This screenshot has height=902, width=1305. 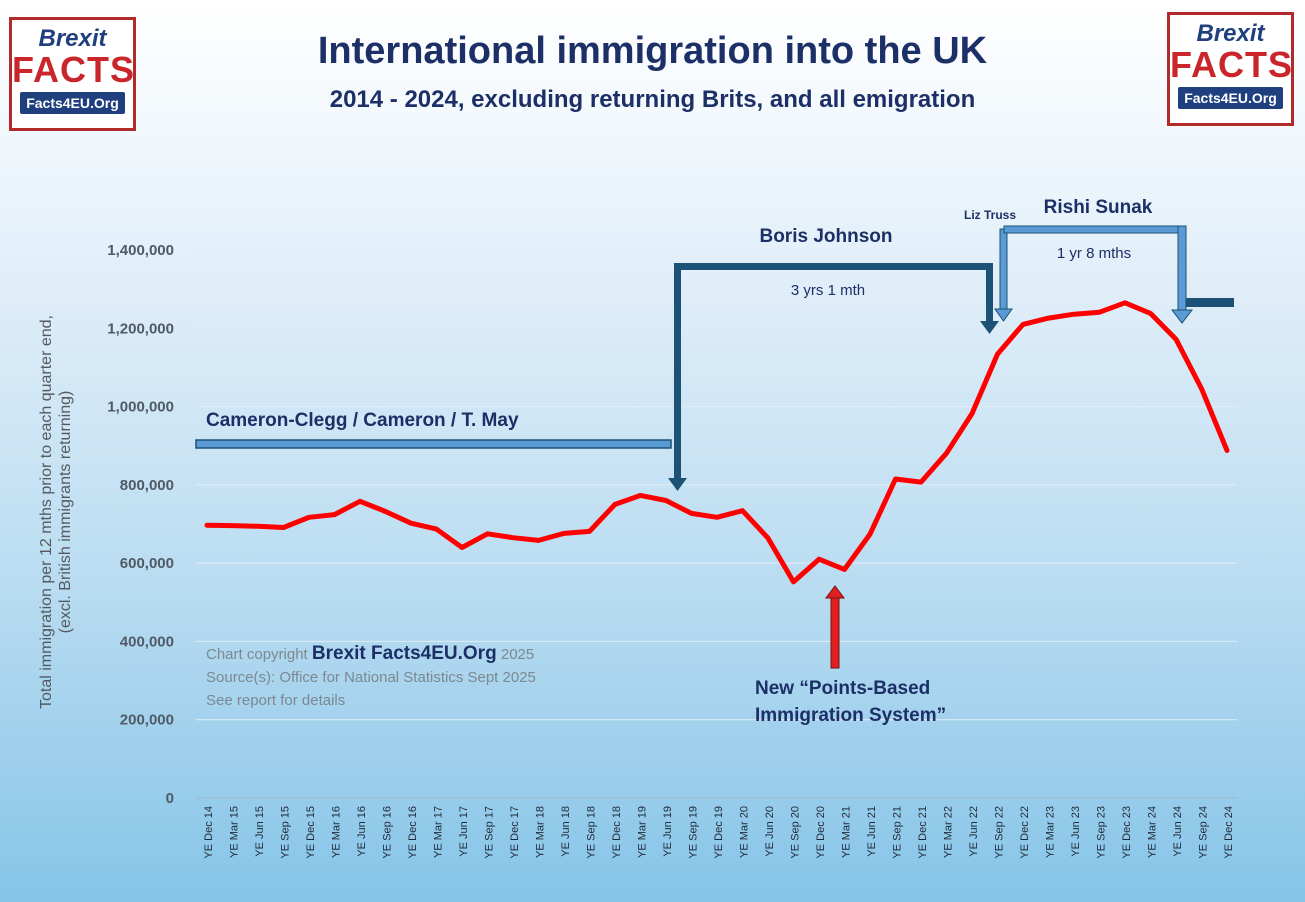 I want to click on y-tick-label: 1,400,000, so click(x=140, y=250).